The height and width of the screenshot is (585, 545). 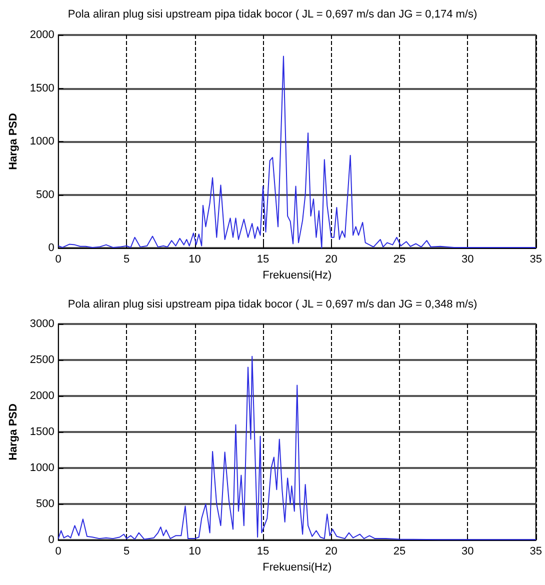 What do you see at coordinates (273, 14) in the screenshot?
I see `chart-title: Pola aliran plug sisi upstream pipa tidak bocor ( JL = 0,697 m/s dan JG = 0,174 m/s)` at bounding box center [273, 14].